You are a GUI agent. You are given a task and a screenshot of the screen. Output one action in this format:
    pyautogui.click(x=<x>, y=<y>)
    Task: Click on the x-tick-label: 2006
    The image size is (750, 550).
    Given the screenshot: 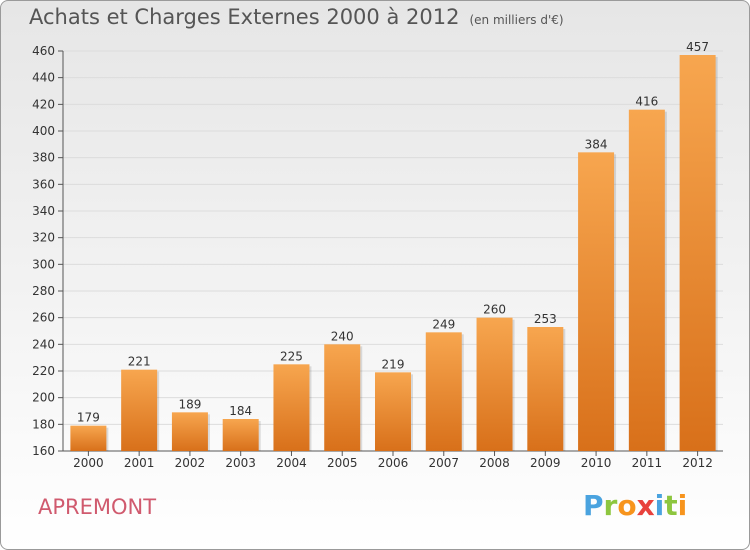 What is the action you would take?
    pyautogui.click(x=393, y=463)
    